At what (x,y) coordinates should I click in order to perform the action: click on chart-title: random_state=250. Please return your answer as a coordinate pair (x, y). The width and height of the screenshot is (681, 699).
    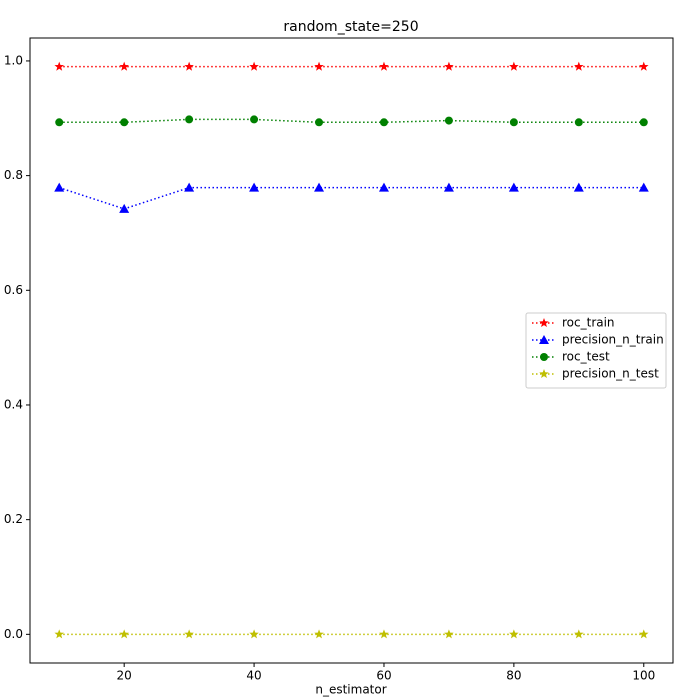
    Looking at the image, I should click on (350, 27).